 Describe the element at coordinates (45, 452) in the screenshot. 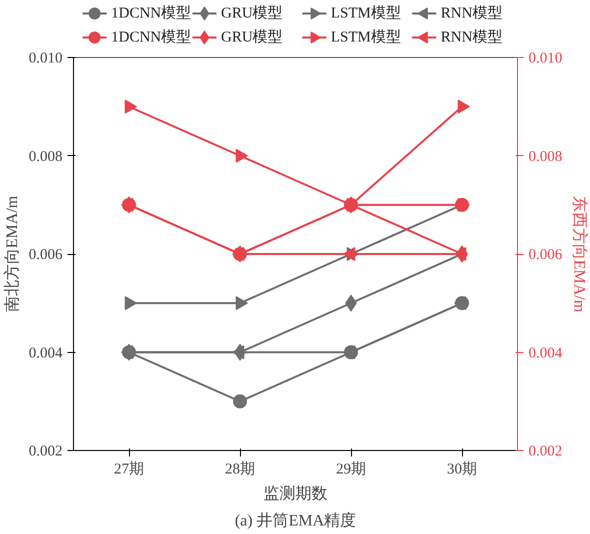

I see `y-tick-label: 0.002` at that location.